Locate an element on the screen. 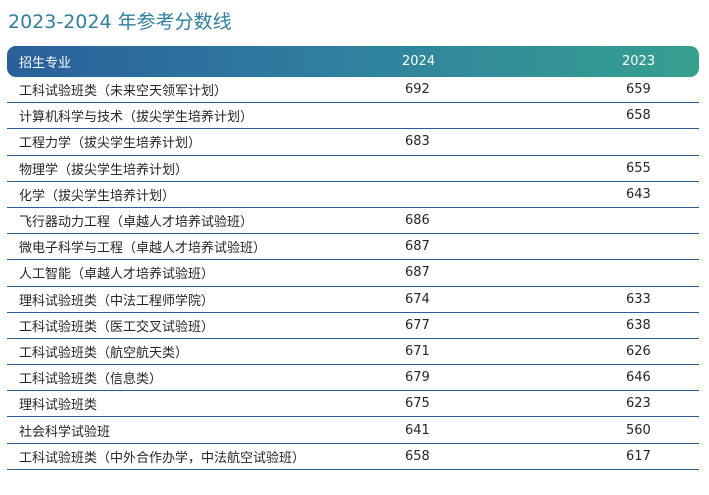 This screenshot has height=495, width=709. table-row: 工科试验班类（中外合作办学，中法航空试验班） 658 617 is located at coordinates (353, 457).